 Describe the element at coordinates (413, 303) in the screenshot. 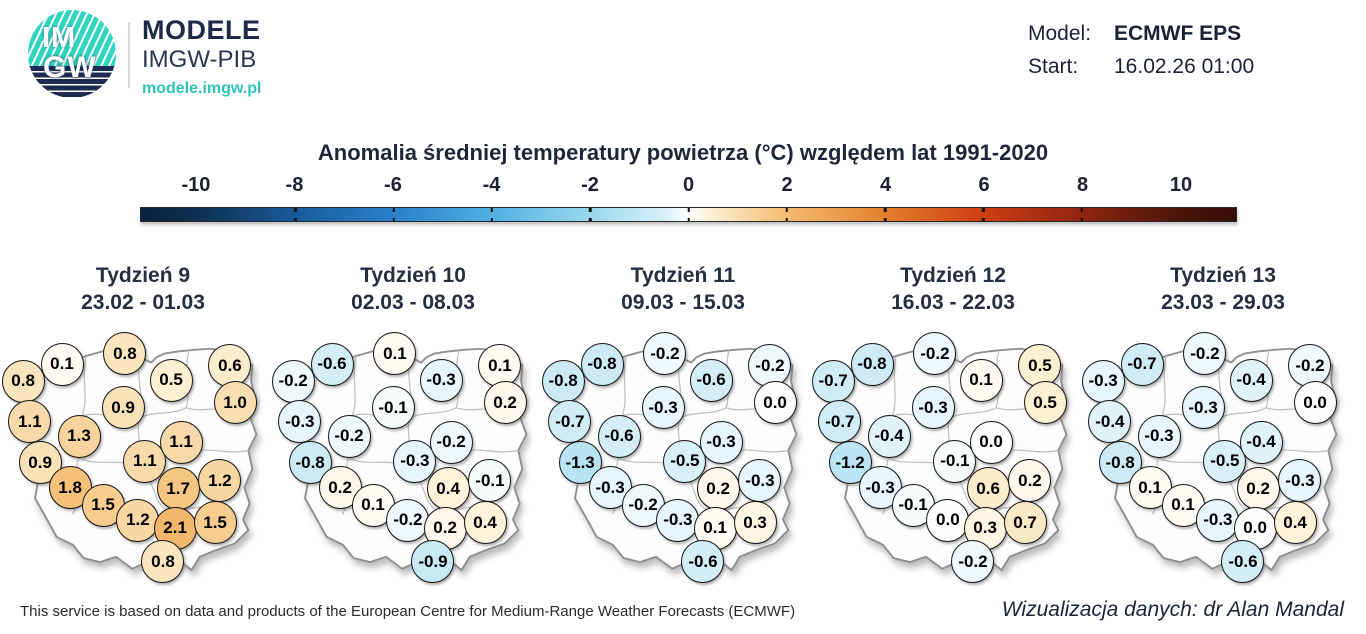

I see `week-dates: 02.03 - 08.03` at that location.